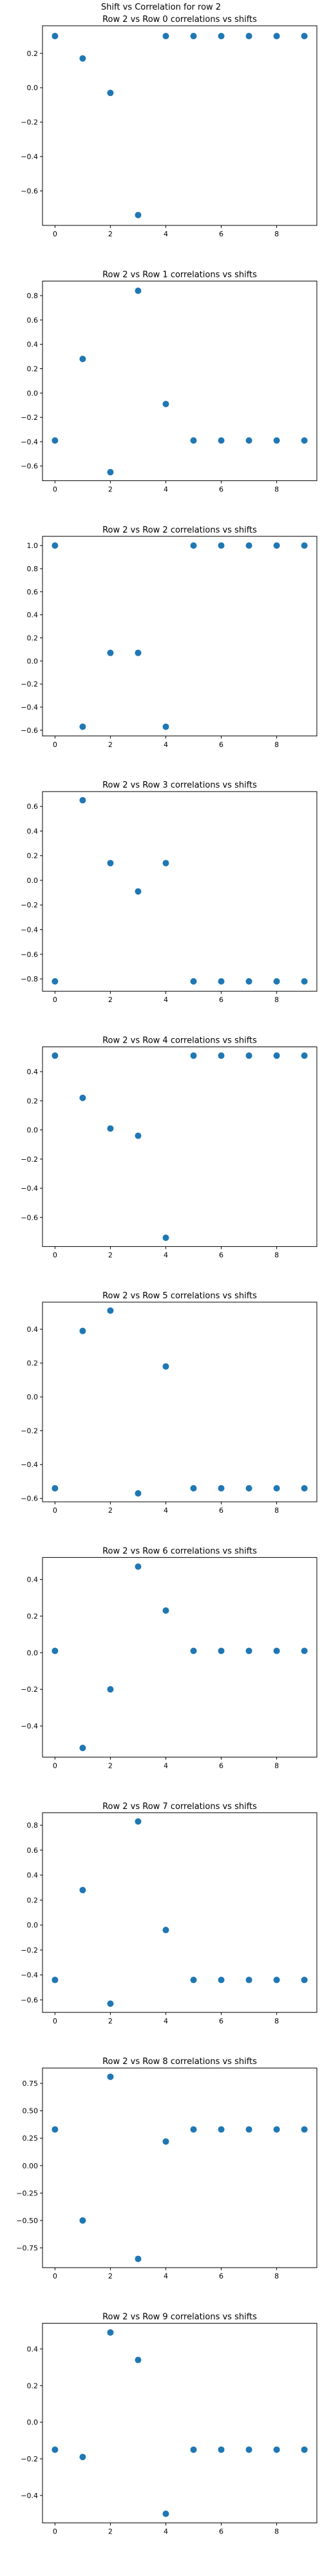 The height and width of the screenshot is (2576, 322). What do you see at coordinates (161, 7) in the screenshot?
I see `figure-suptitle: Shift vs Correlation for row 2` at bounding box center [161, 7].